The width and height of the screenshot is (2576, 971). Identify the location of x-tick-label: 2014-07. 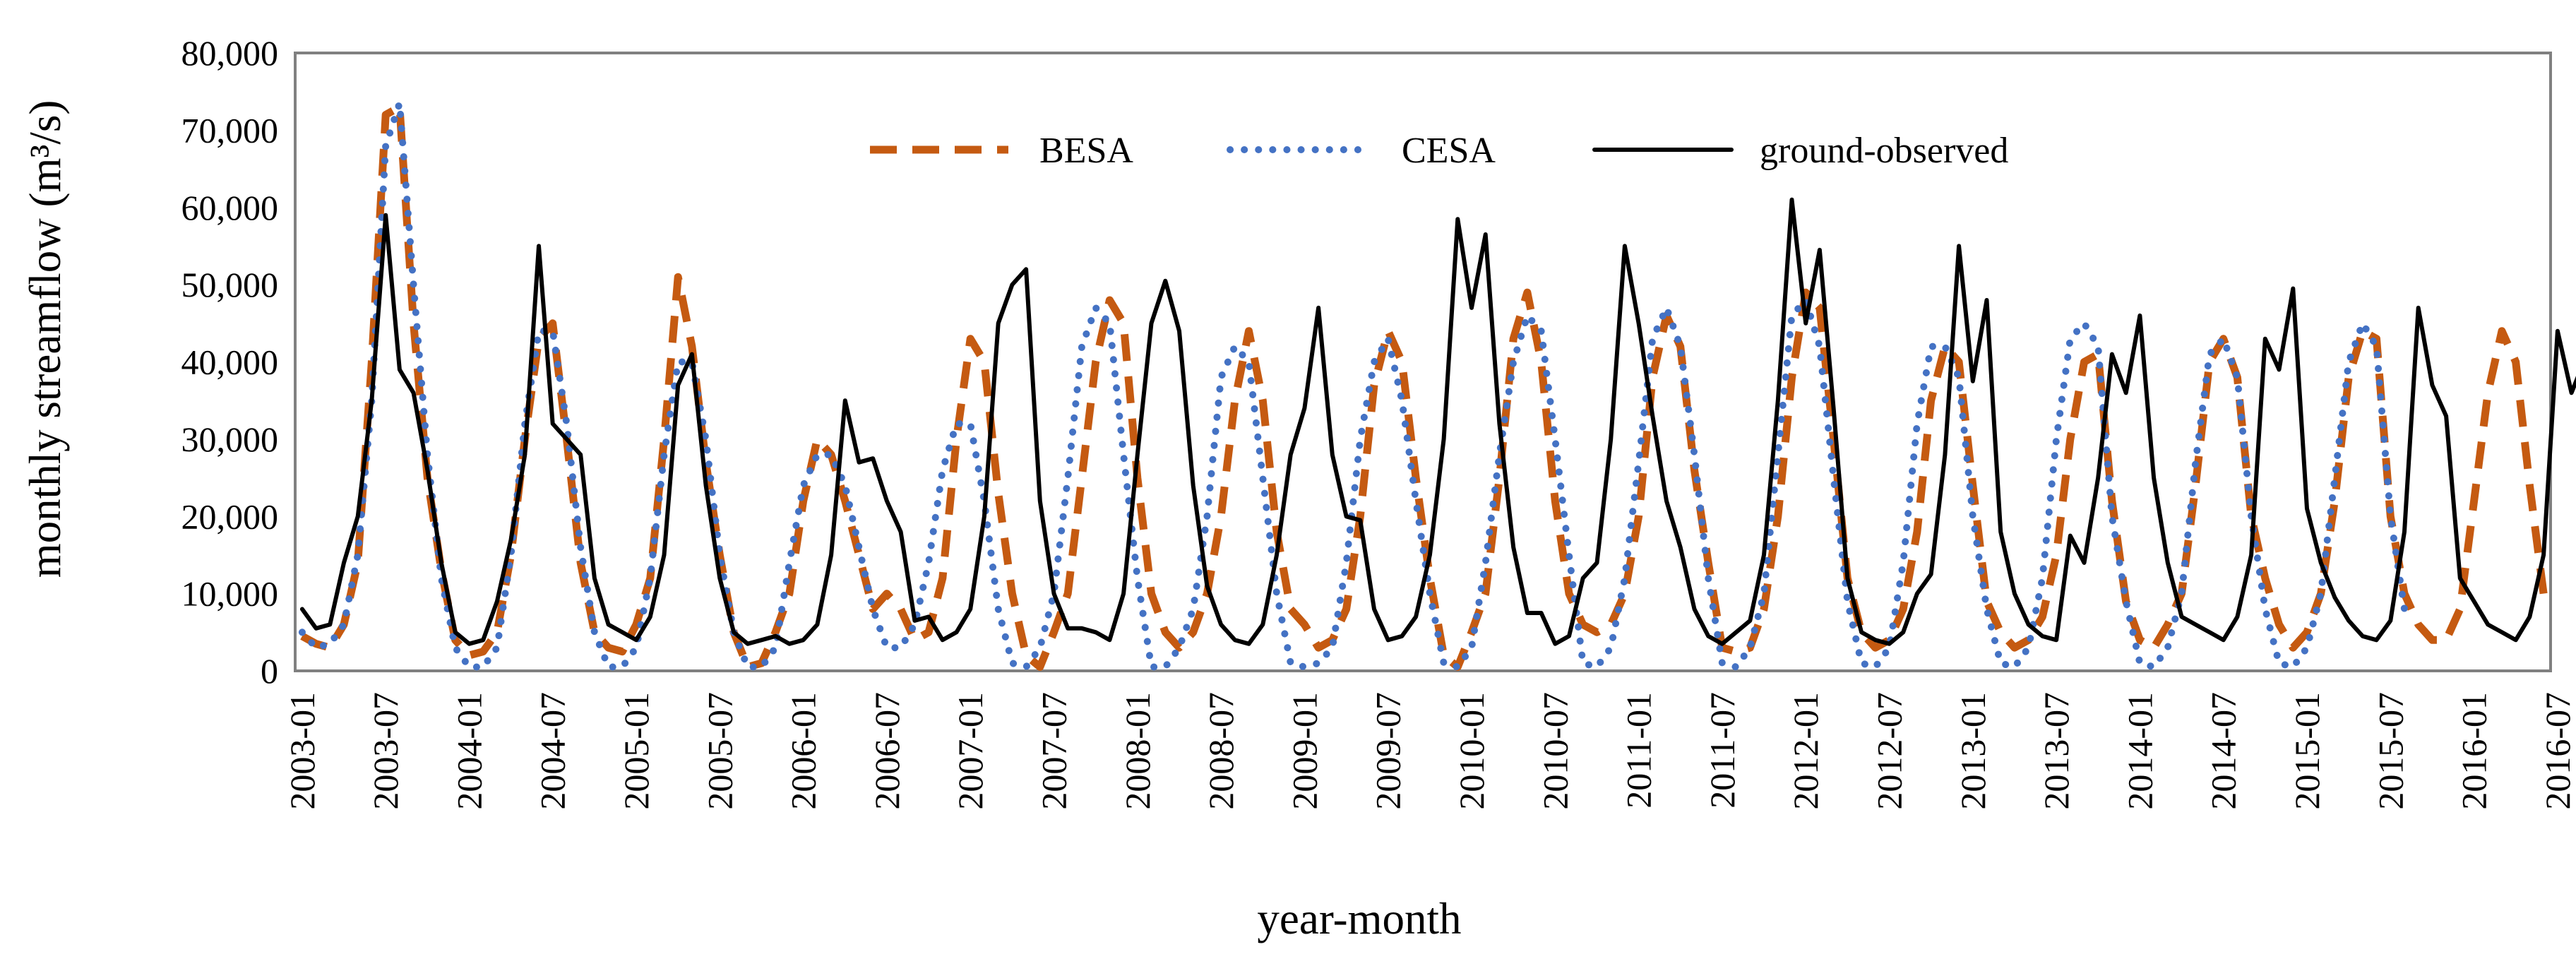
(2223, 751).